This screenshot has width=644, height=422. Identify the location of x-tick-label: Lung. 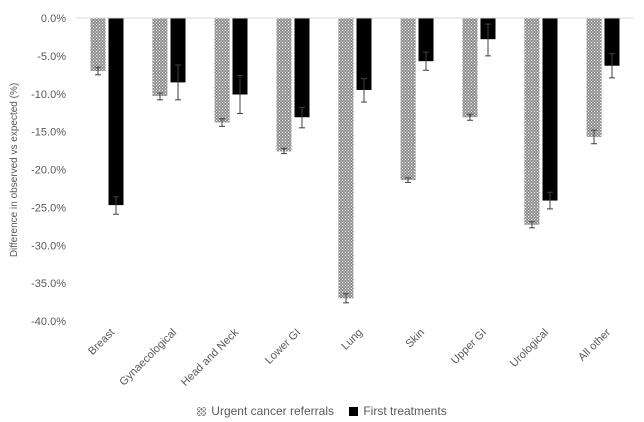
(352, 340).